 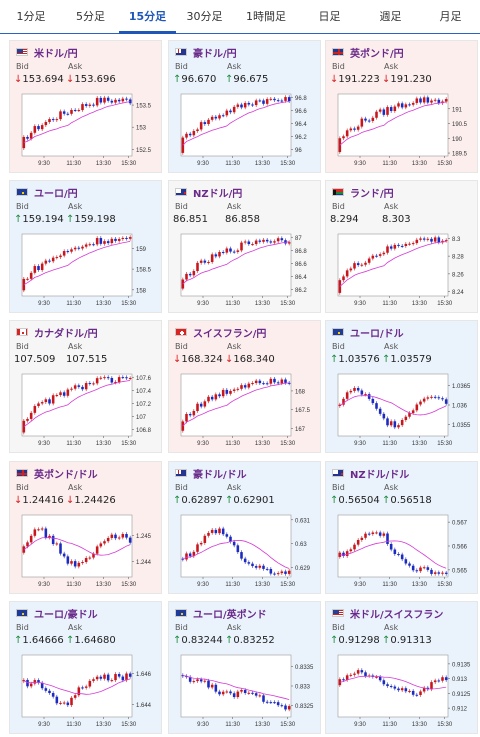 I want to click on pair-name: 米ドル/スイスフラン, so click(x=397, y=615).